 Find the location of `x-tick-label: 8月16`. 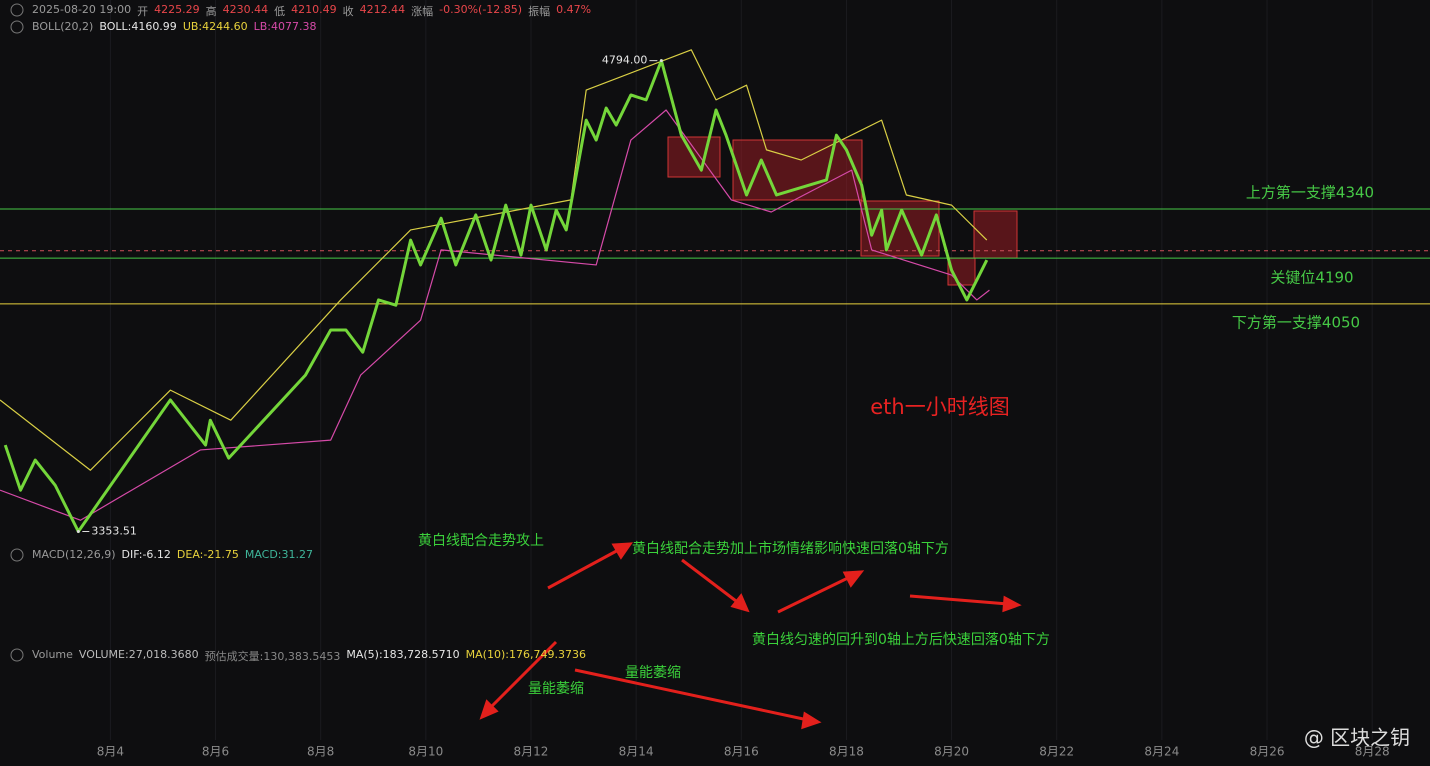

x-tick-label: 8月16 is located at coordinates (741, 752).